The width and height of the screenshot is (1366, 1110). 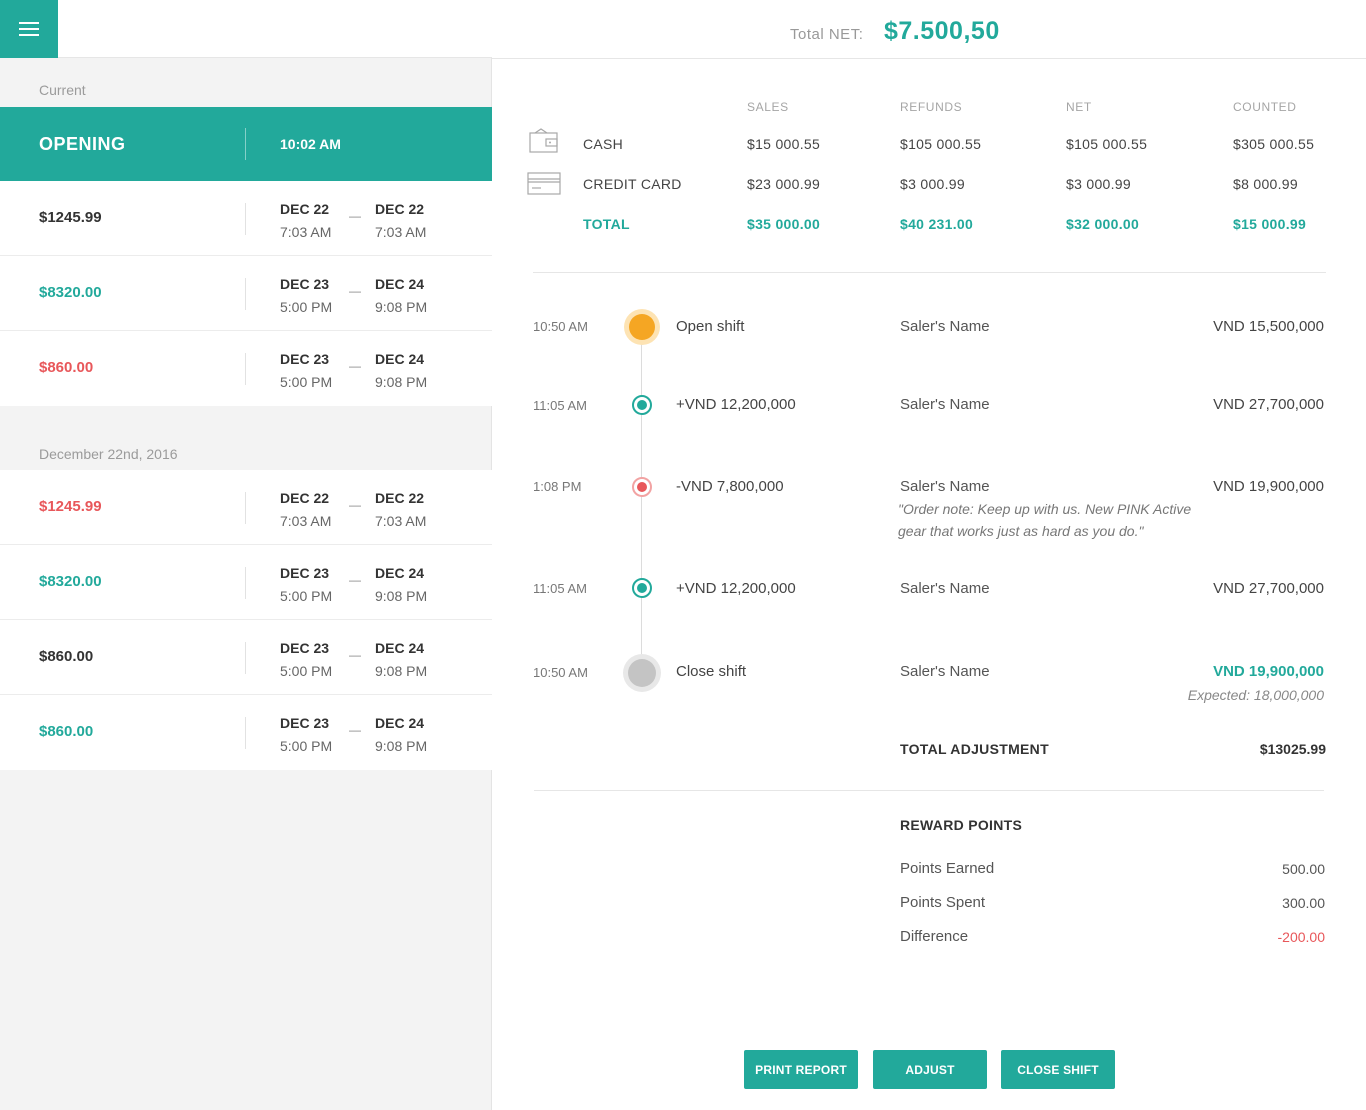 What do you see at coordinates (941, 144) in the screenshot?
I see `cash-refunds: $105 000.55` at bounding box center [941, 144].